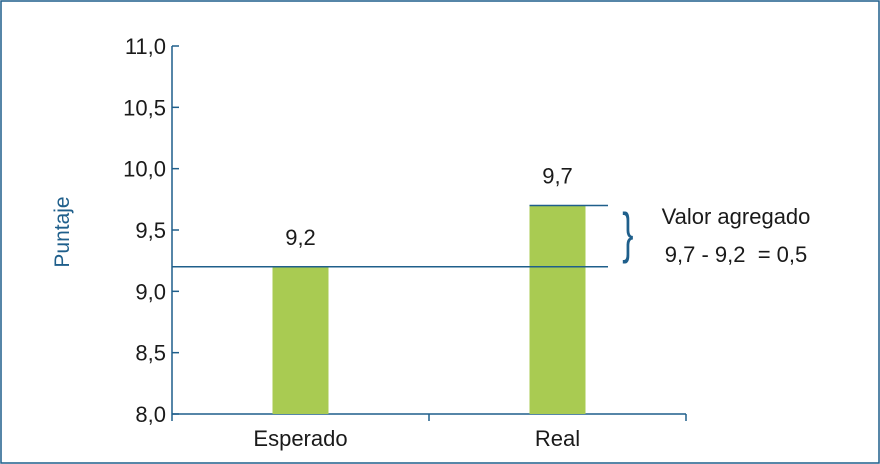  I want to click on y-tick-label: 9,0, so click(150, 291).